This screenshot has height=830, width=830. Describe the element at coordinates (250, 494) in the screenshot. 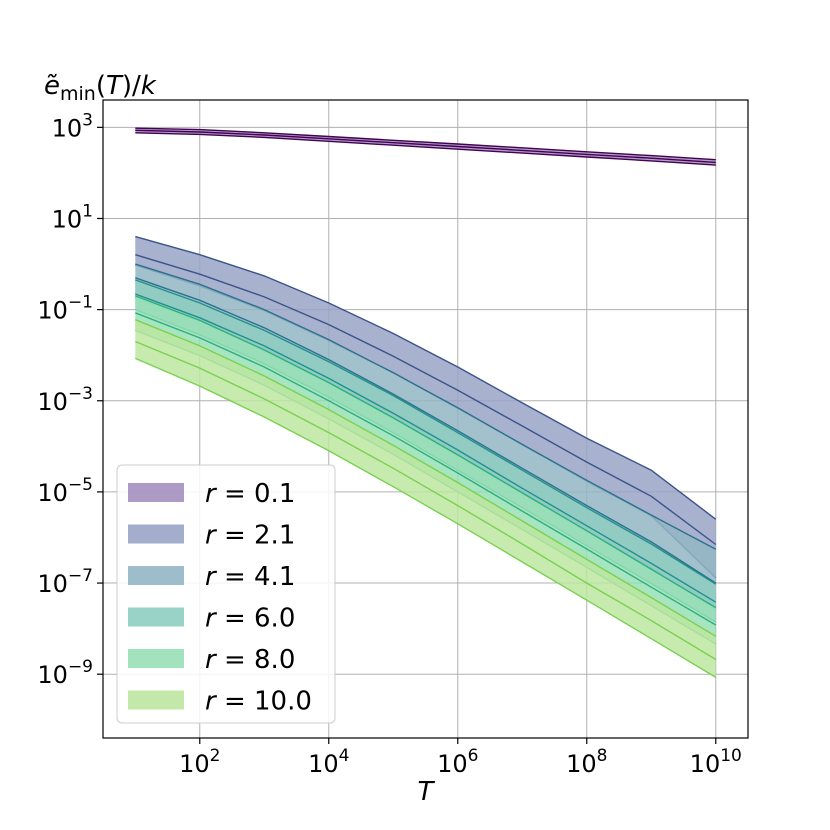

I see `legend-label: r = 0.1` at that location.